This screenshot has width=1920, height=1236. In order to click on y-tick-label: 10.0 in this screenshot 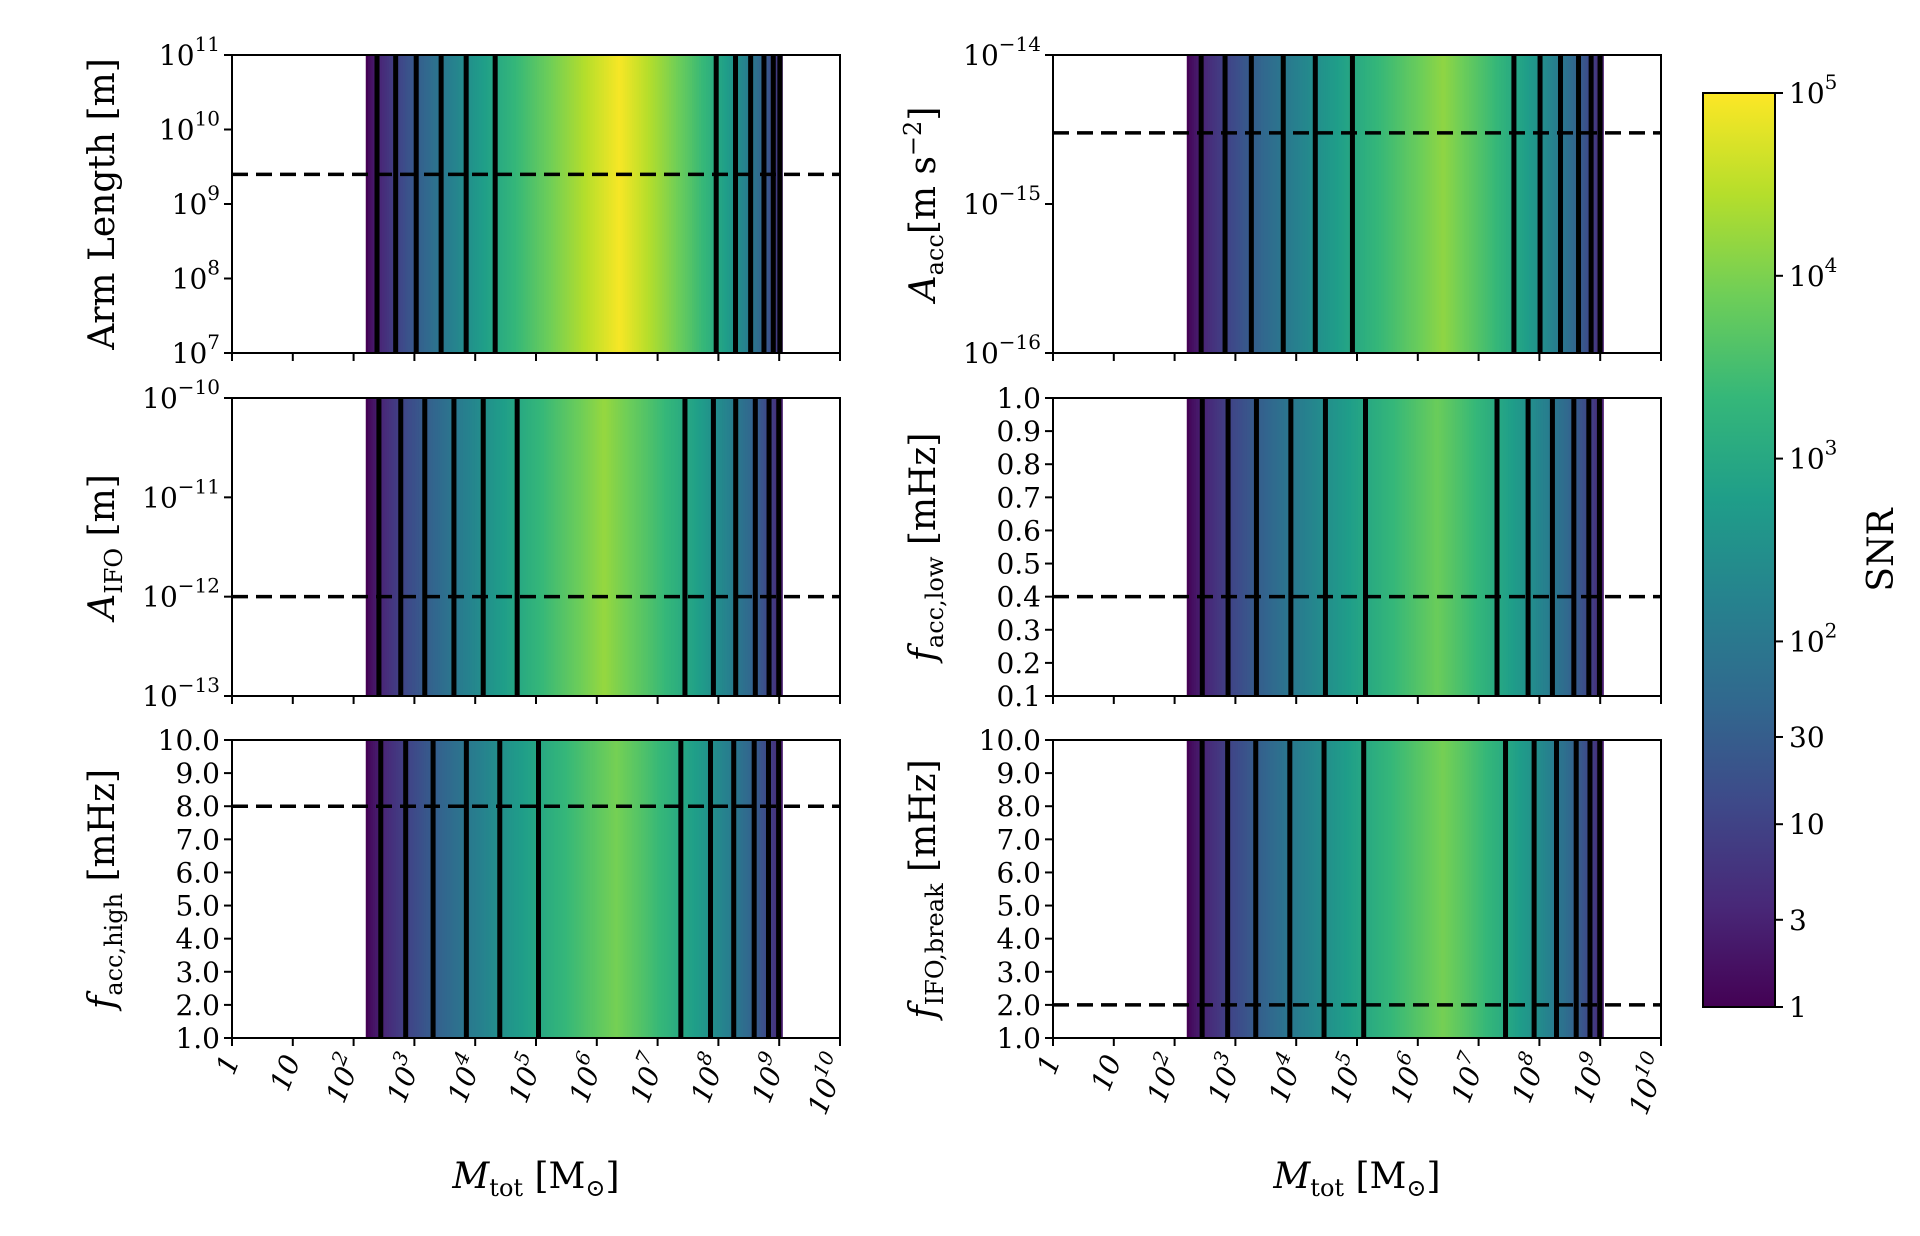, I will do `click(189, 740)`.